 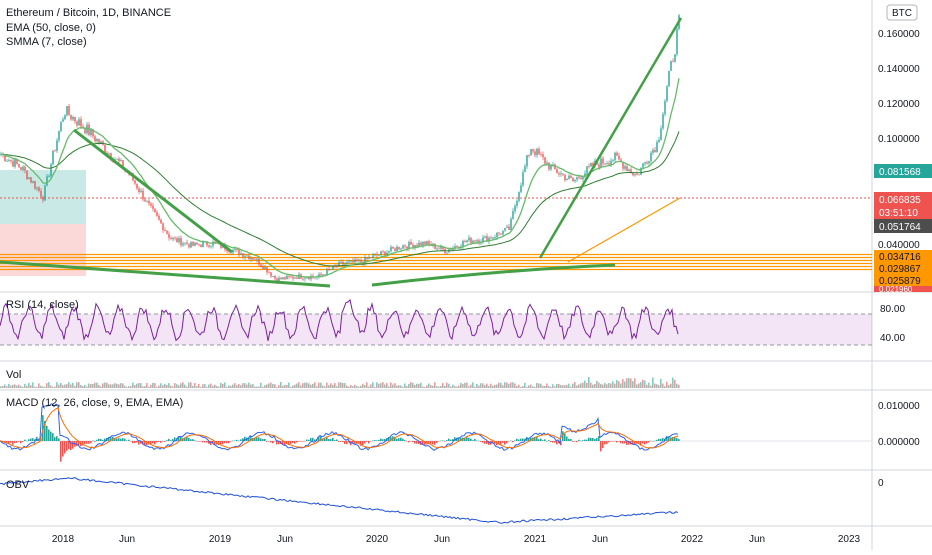 What do you see at coordinates (94, 403) in the screenshot?
I see `macd-legend: MACD (12, 26, close, 9, EMA, EMA)` at bounding box center [94, 403].